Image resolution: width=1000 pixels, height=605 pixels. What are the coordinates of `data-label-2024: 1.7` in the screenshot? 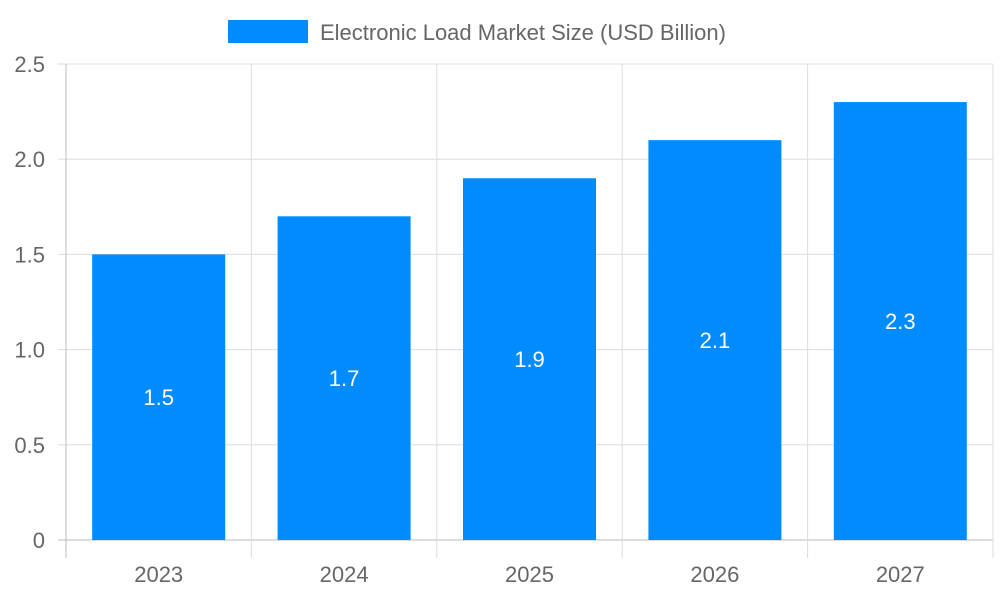 It's located at (344, 378).